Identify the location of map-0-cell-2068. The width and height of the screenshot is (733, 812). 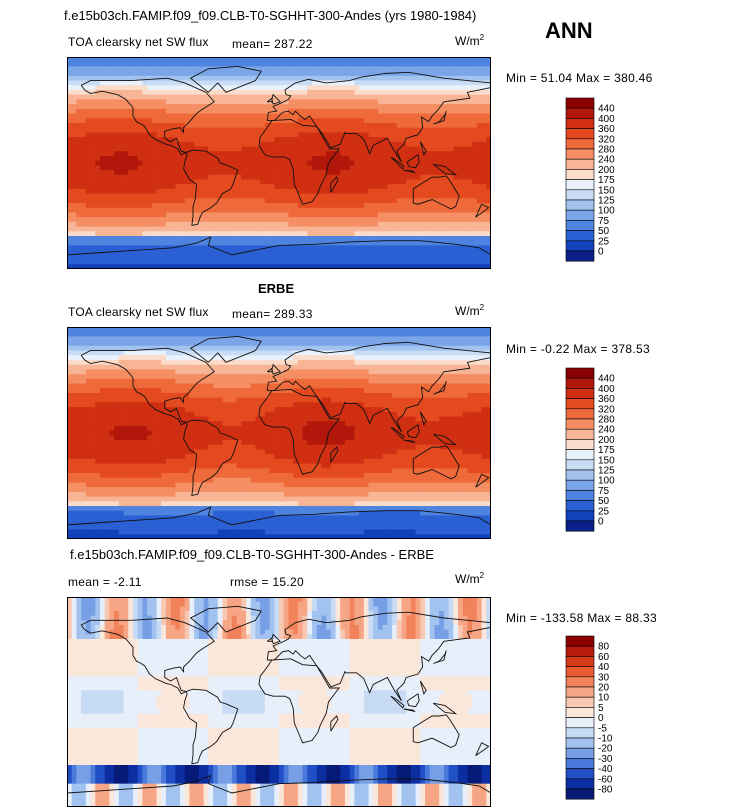
(484, 163).